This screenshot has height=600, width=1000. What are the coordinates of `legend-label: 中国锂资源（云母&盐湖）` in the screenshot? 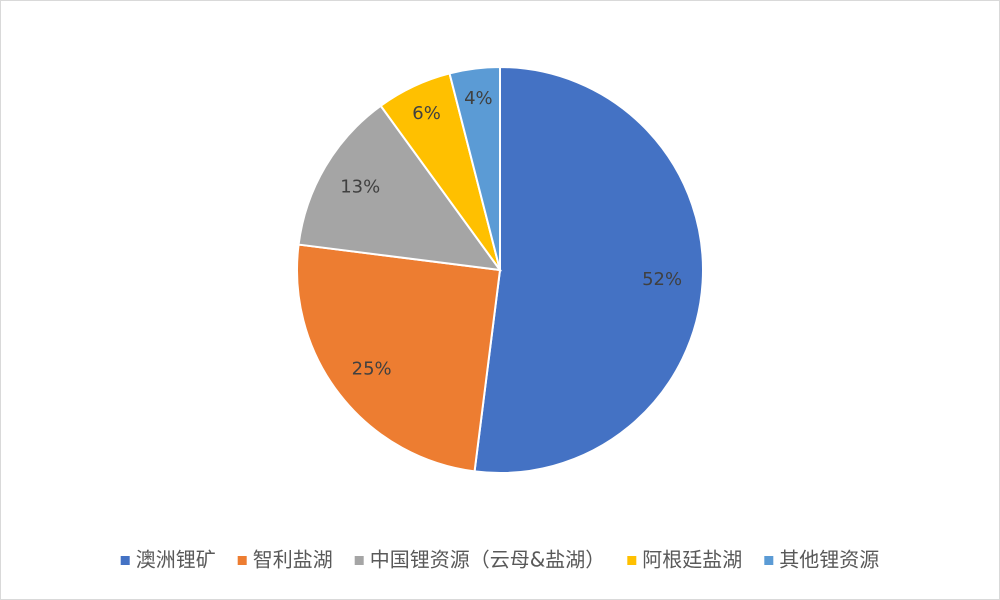 It's located at (488, 560).